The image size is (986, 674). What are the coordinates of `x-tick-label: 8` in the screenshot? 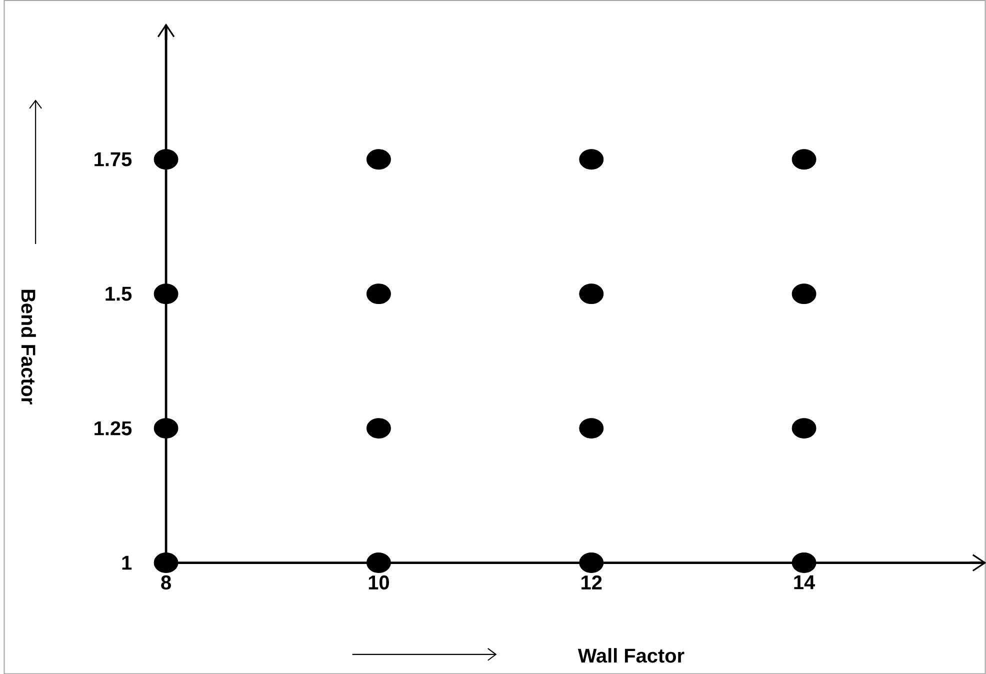 It's located at (166, 582).